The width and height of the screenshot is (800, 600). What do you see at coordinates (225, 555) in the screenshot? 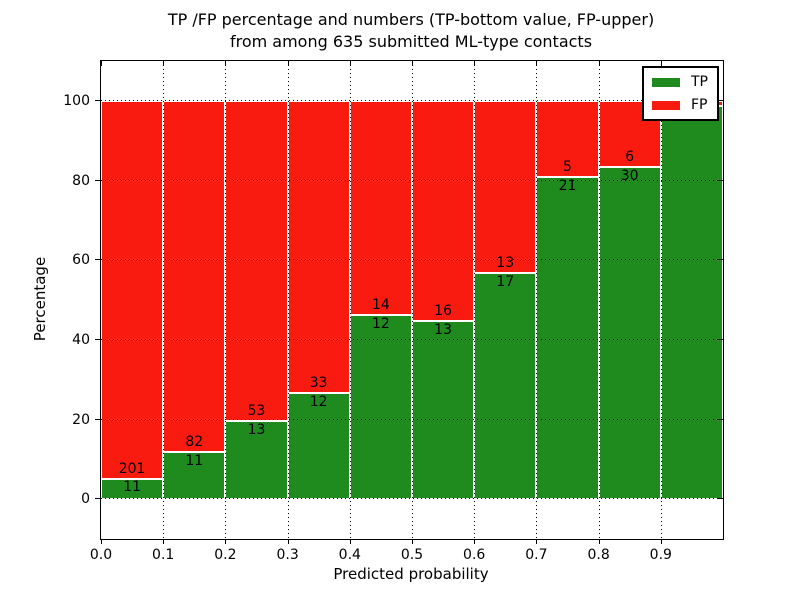
I see `x-tick-label: 0.2` at bounding box center [225, 555].